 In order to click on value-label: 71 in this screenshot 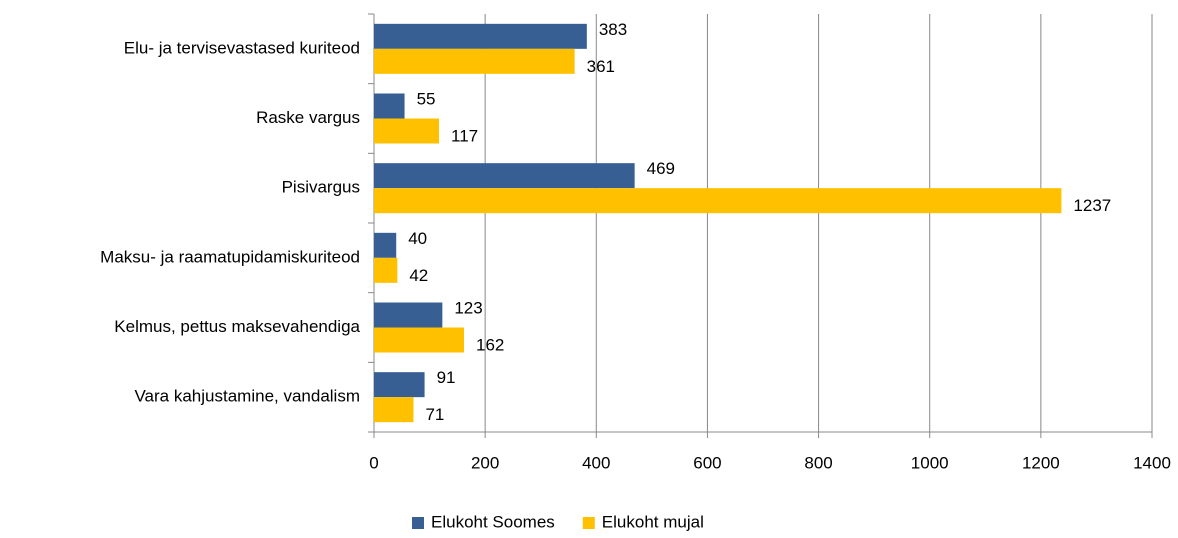, I will do `click(434, 414)`.